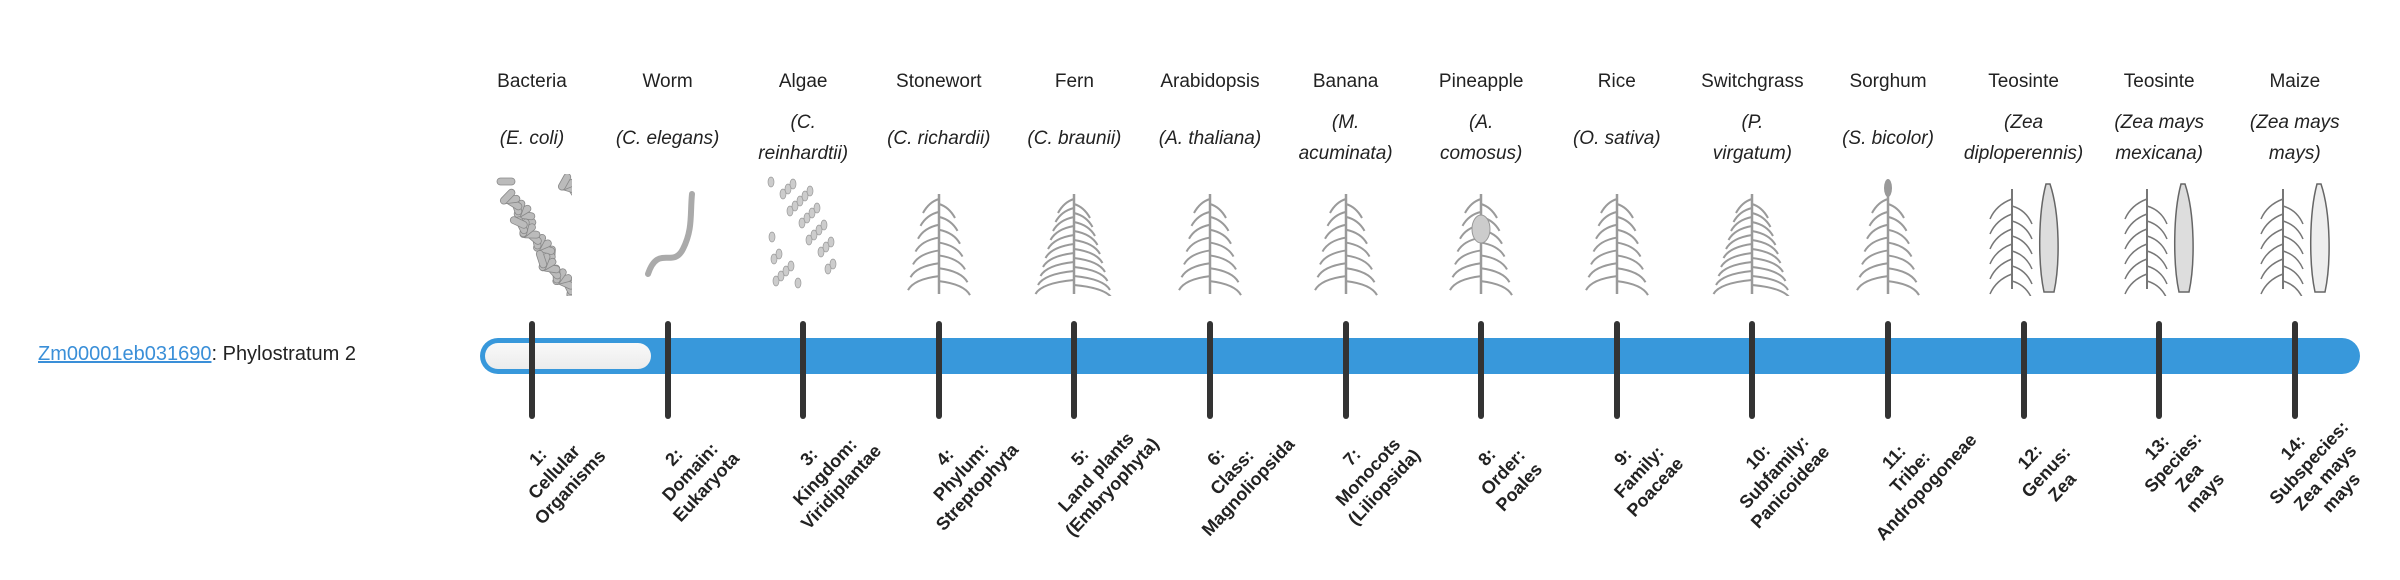  What do you see at coordinates (125, 354) in the screenshot?
I see `gene-link: Zm00001eb031690` at bounding box center [125, 354].